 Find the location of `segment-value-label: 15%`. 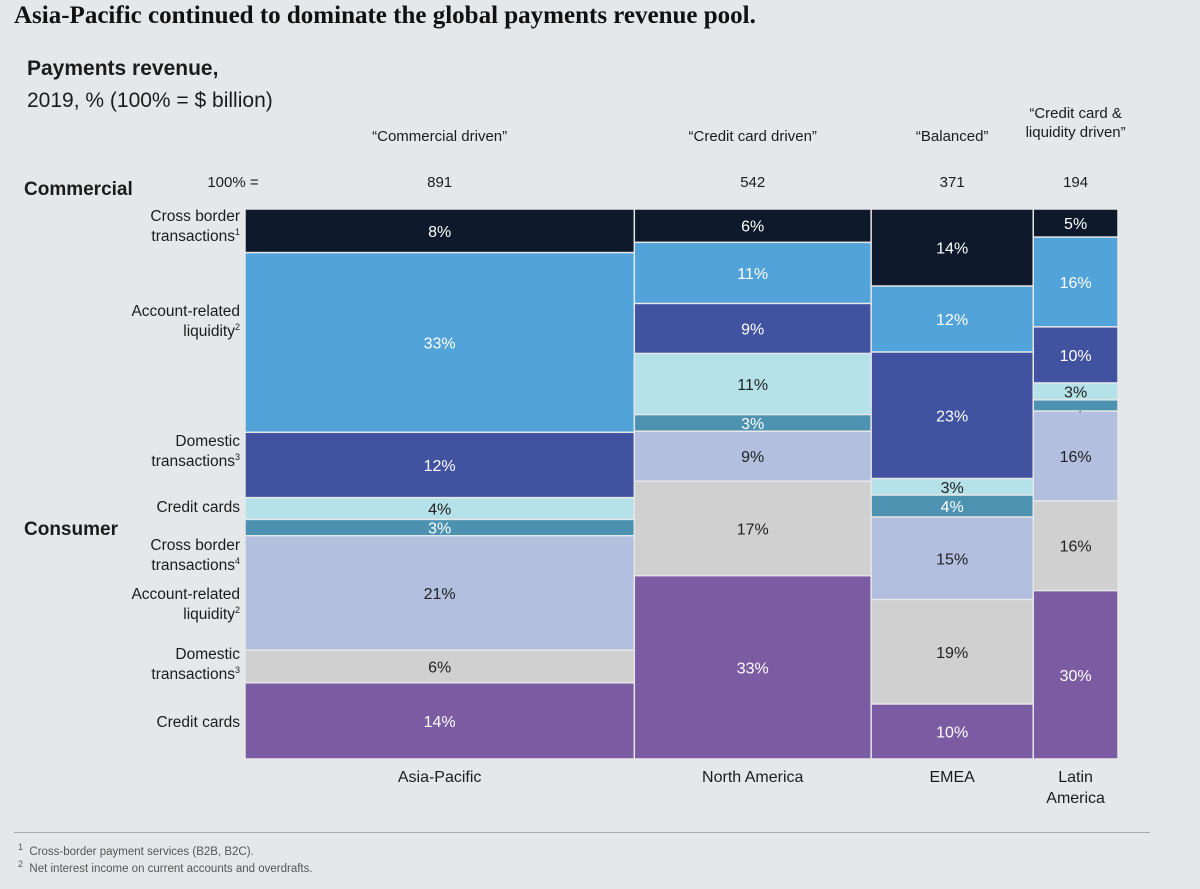

segment-value-label: 15% is located at coordinates (952, 559).